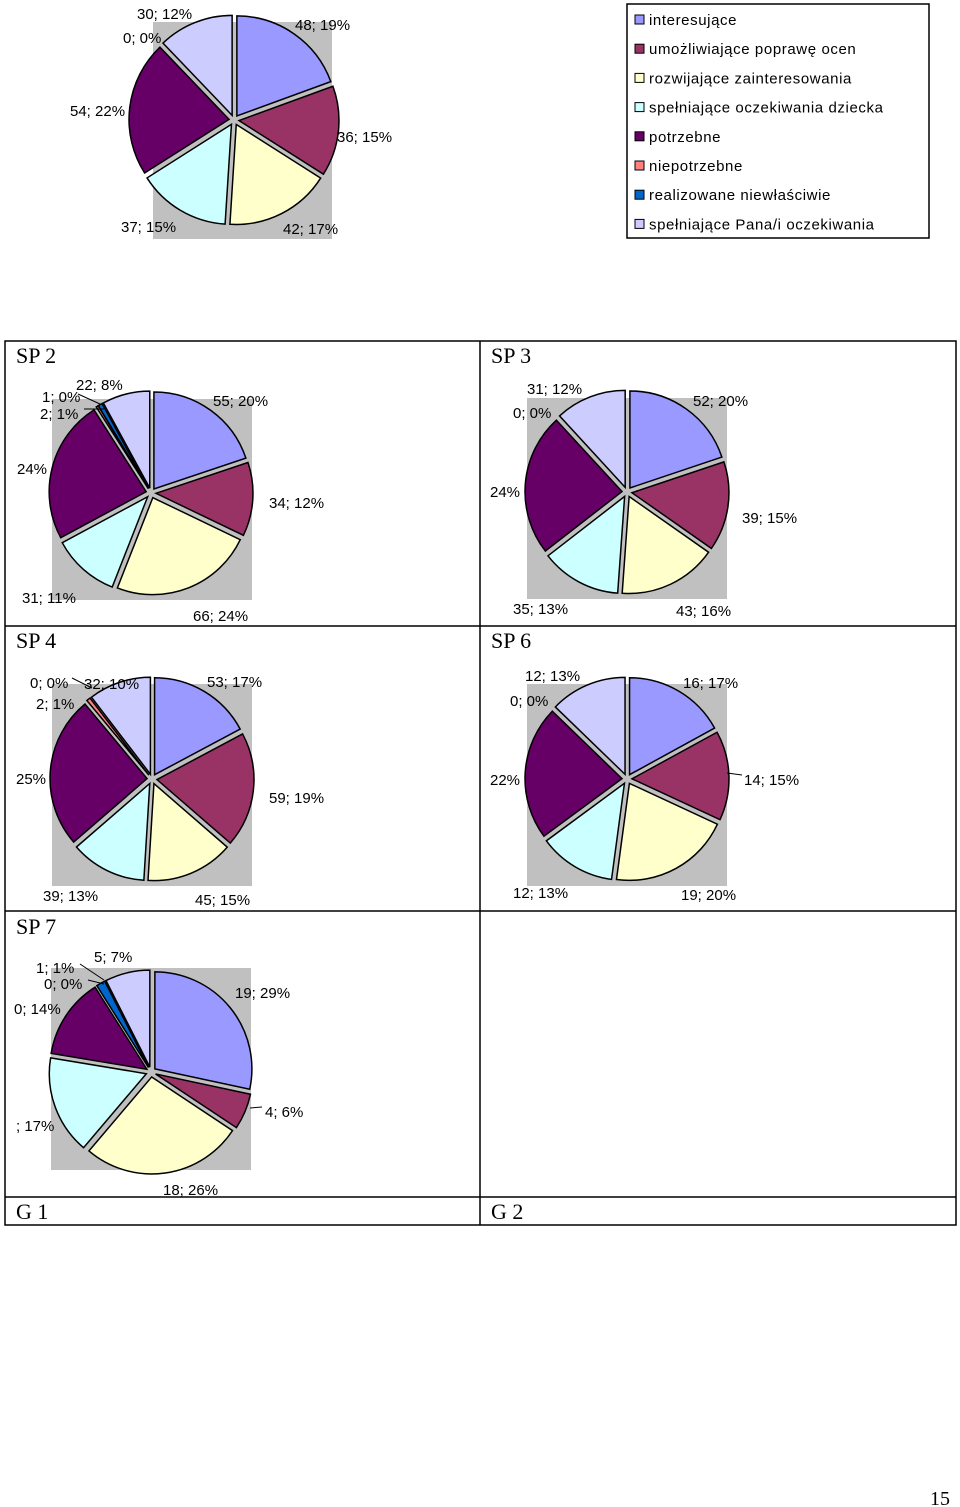 Image resolution: width=960 pixels, height=1507 pixels. What do you see at coordinates (148, 227) in the screenshot?
I see `data-label-0-3: 37; 15%` at bounding box center [148, 227].